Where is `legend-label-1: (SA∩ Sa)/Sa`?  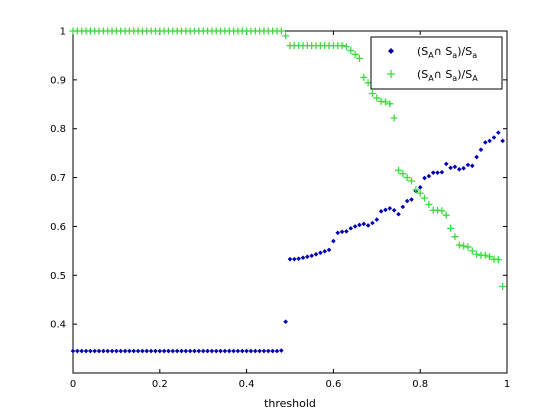 legend-label-1: (SA∩ Sa)/Sa is located at coordinates (447, 52).